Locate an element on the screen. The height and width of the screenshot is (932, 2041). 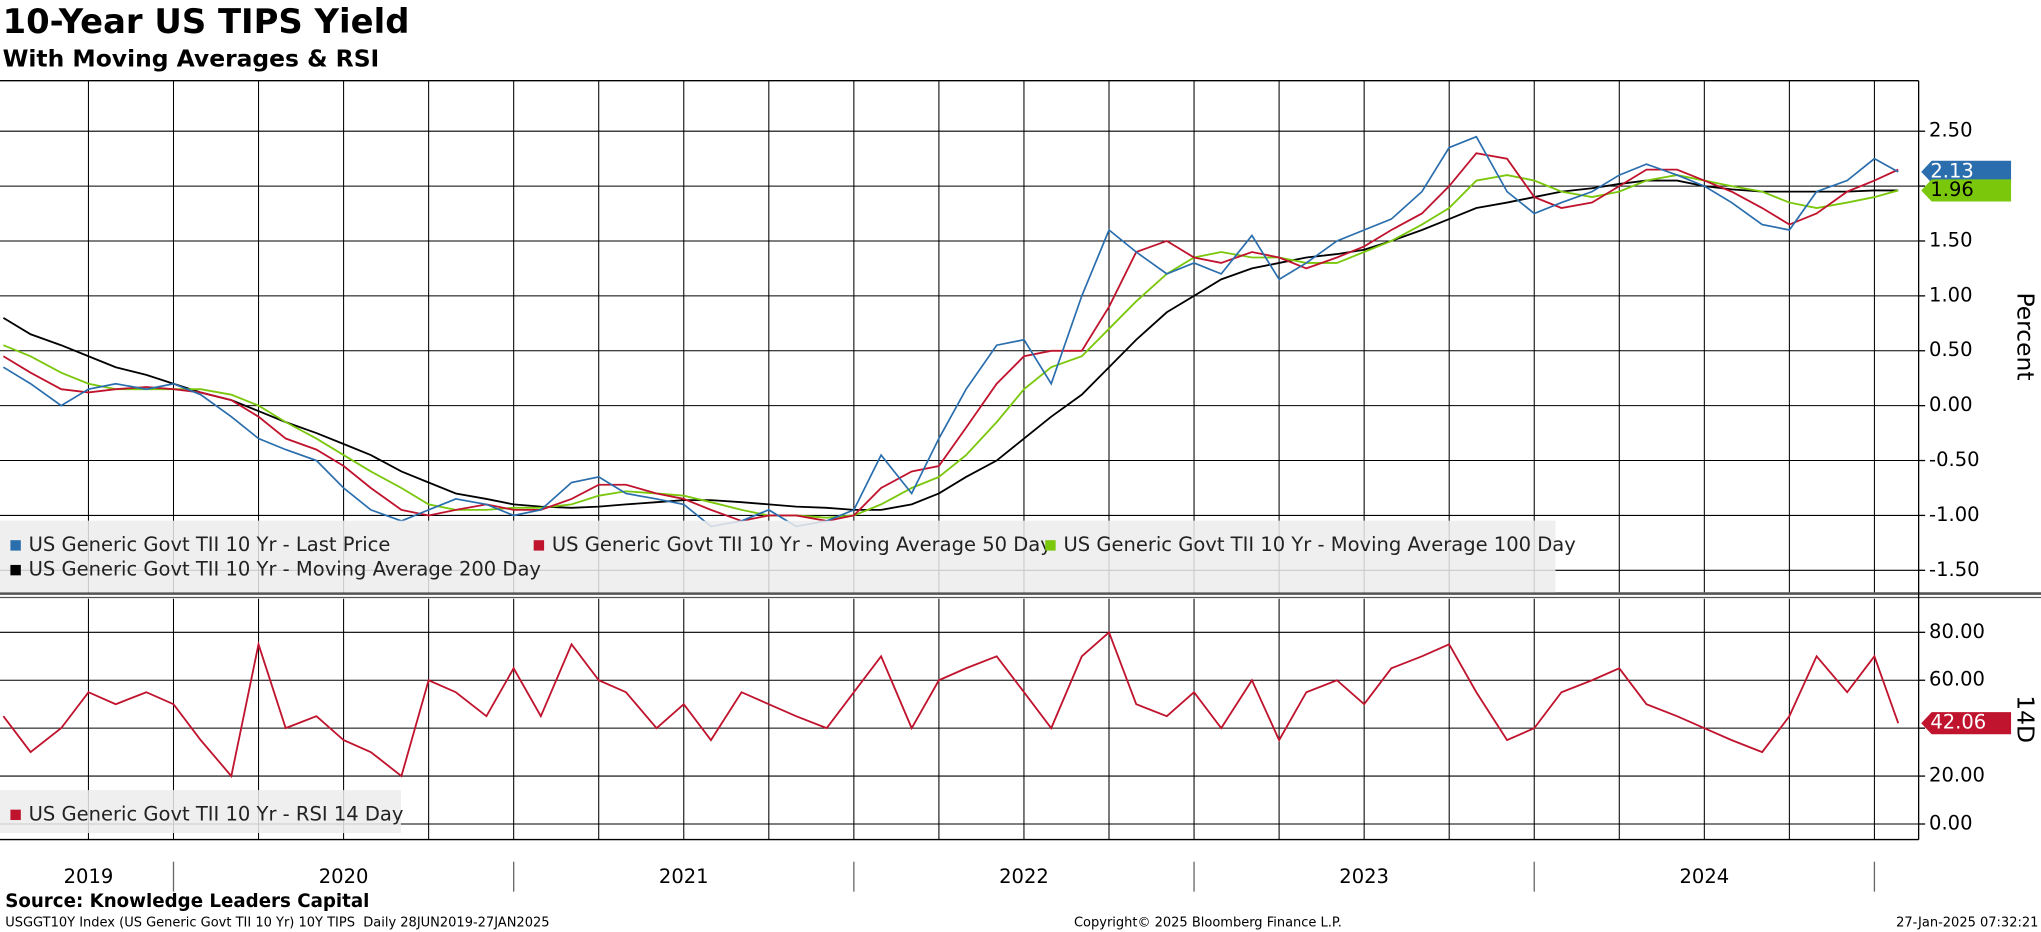
legend-label: US Generic Govt TII 10 Yr - RSI 14 Day is located at coordinates (216, 813).